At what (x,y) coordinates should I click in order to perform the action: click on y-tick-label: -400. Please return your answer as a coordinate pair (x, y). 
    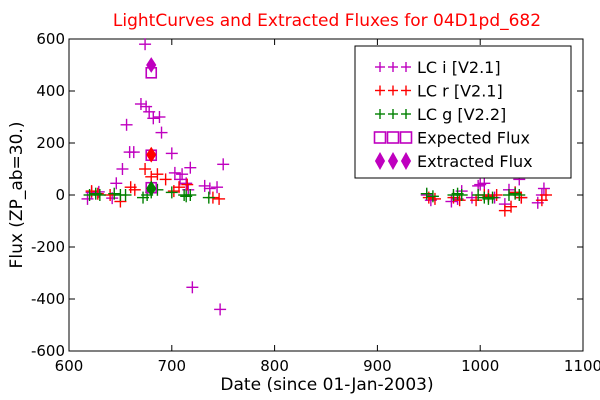
    Looking at the image, I should click on (48, 299).